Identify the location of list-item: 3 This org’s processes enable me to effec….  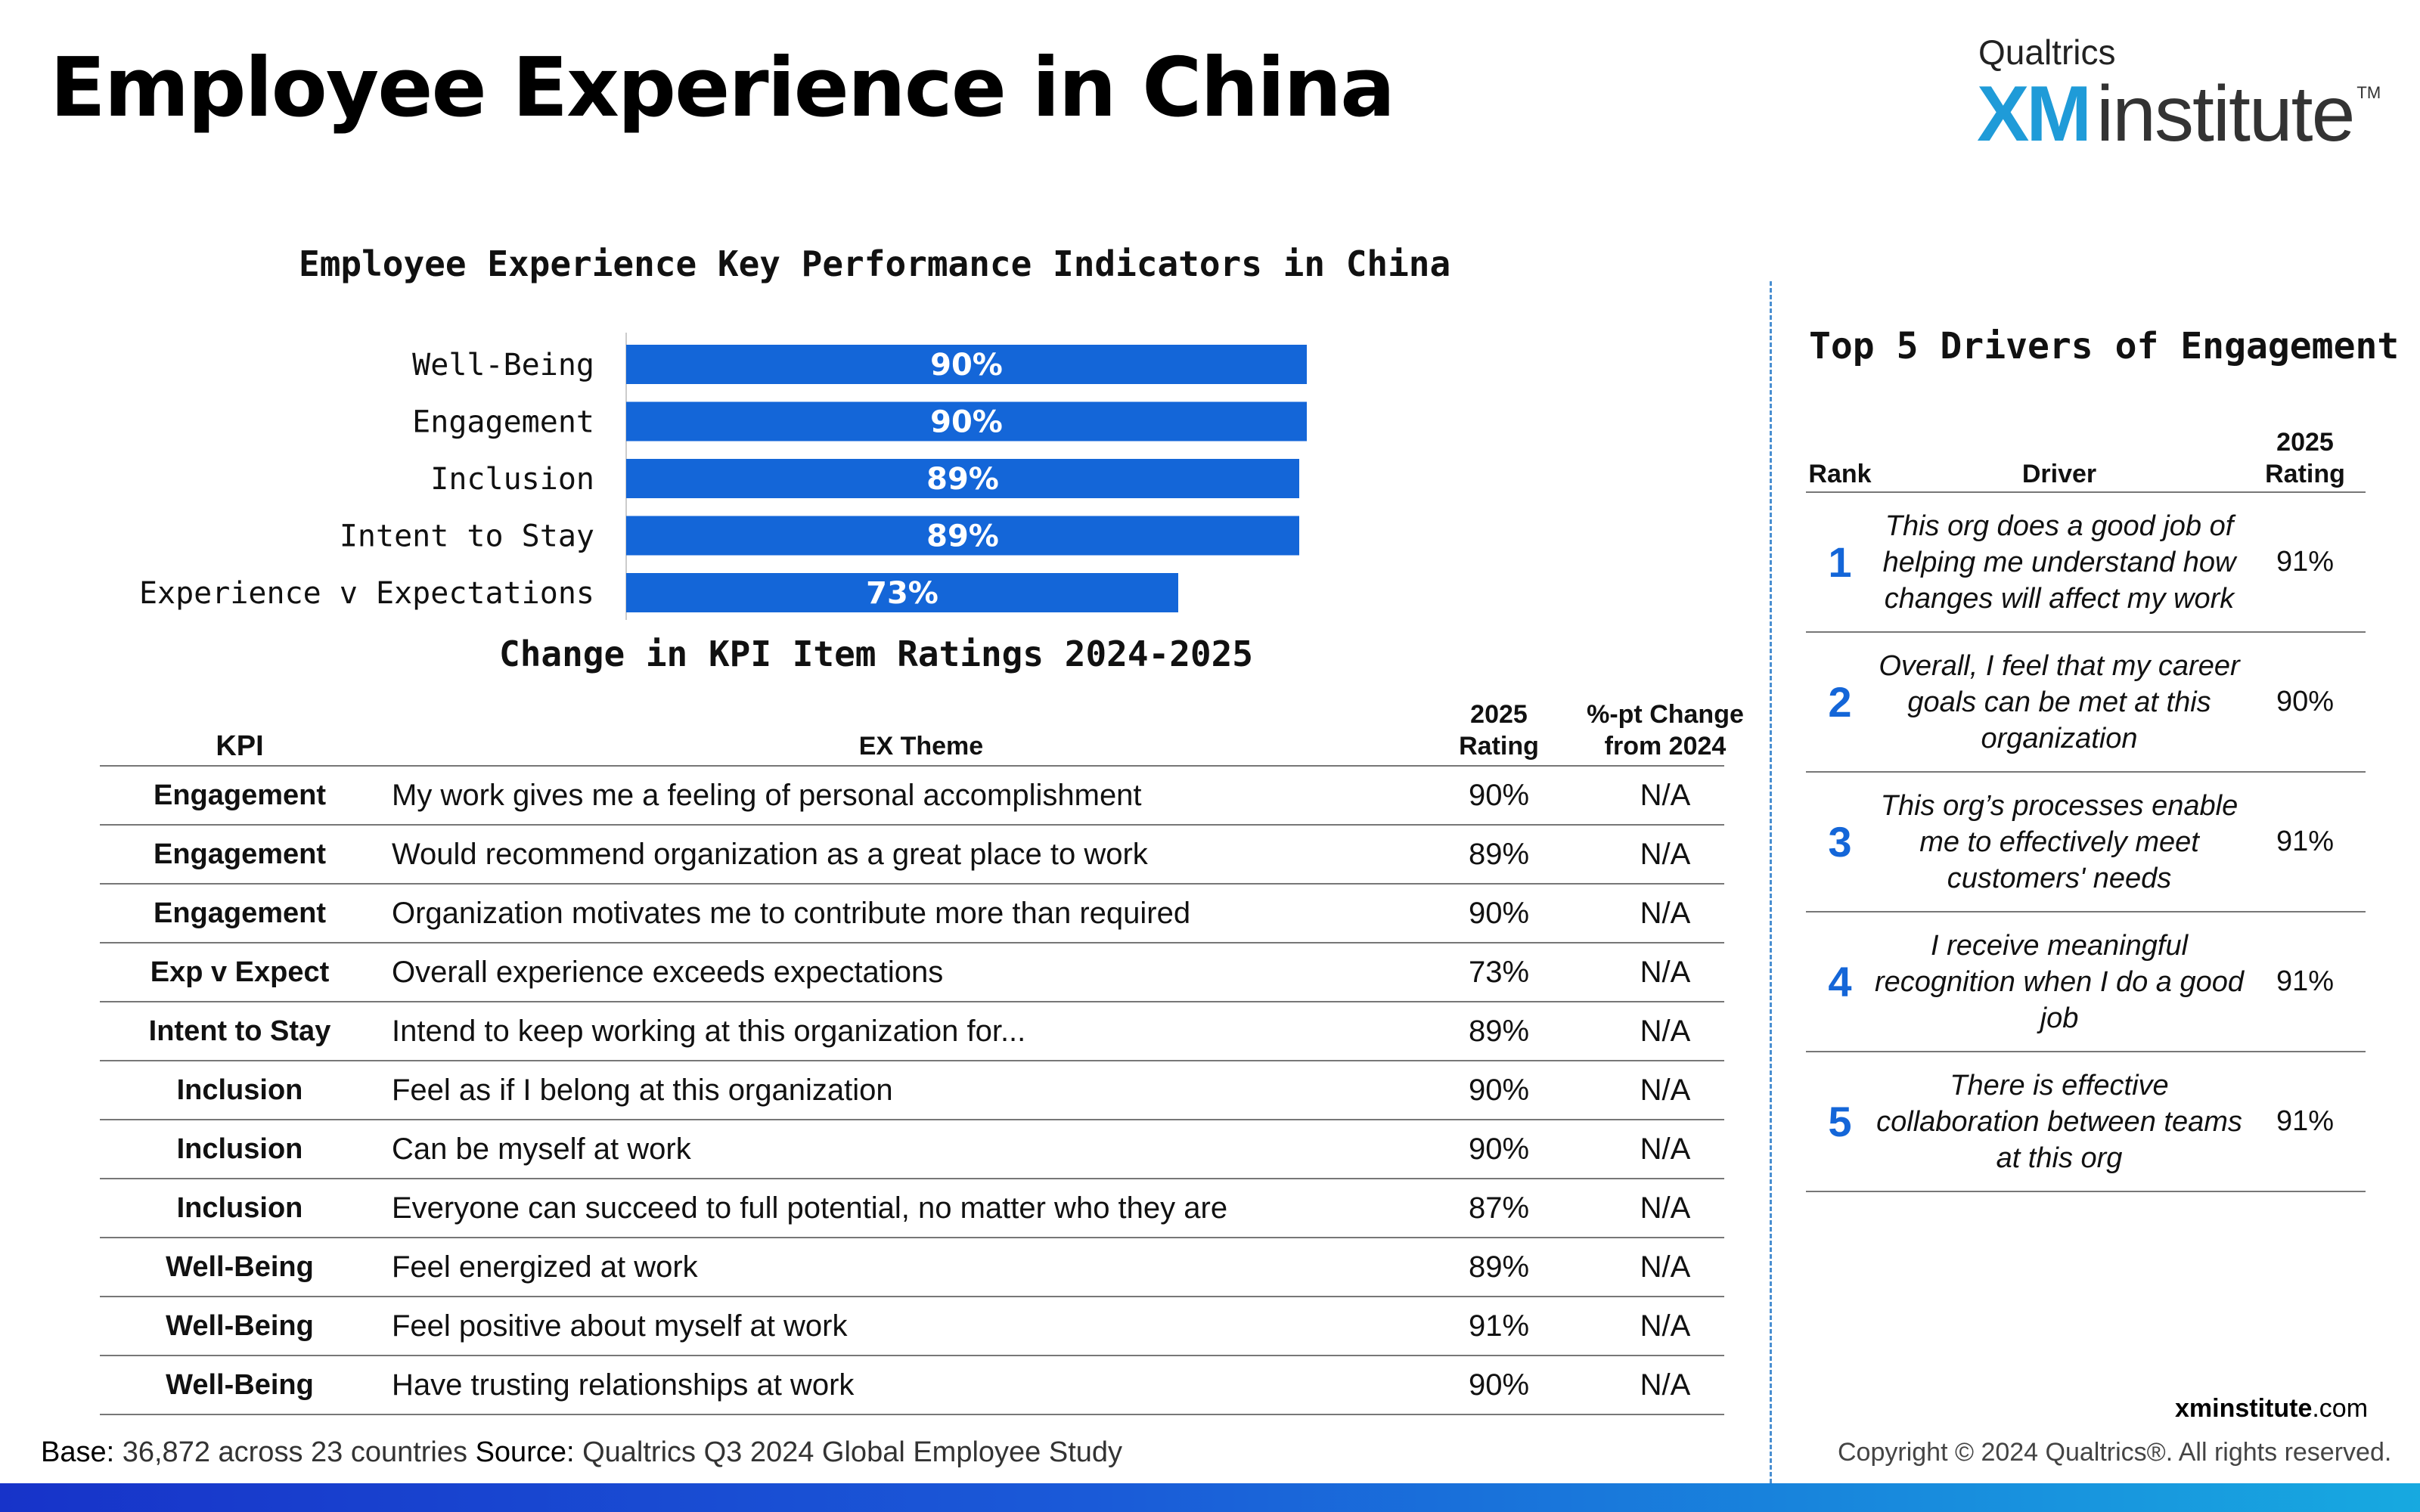
(2086, 842).